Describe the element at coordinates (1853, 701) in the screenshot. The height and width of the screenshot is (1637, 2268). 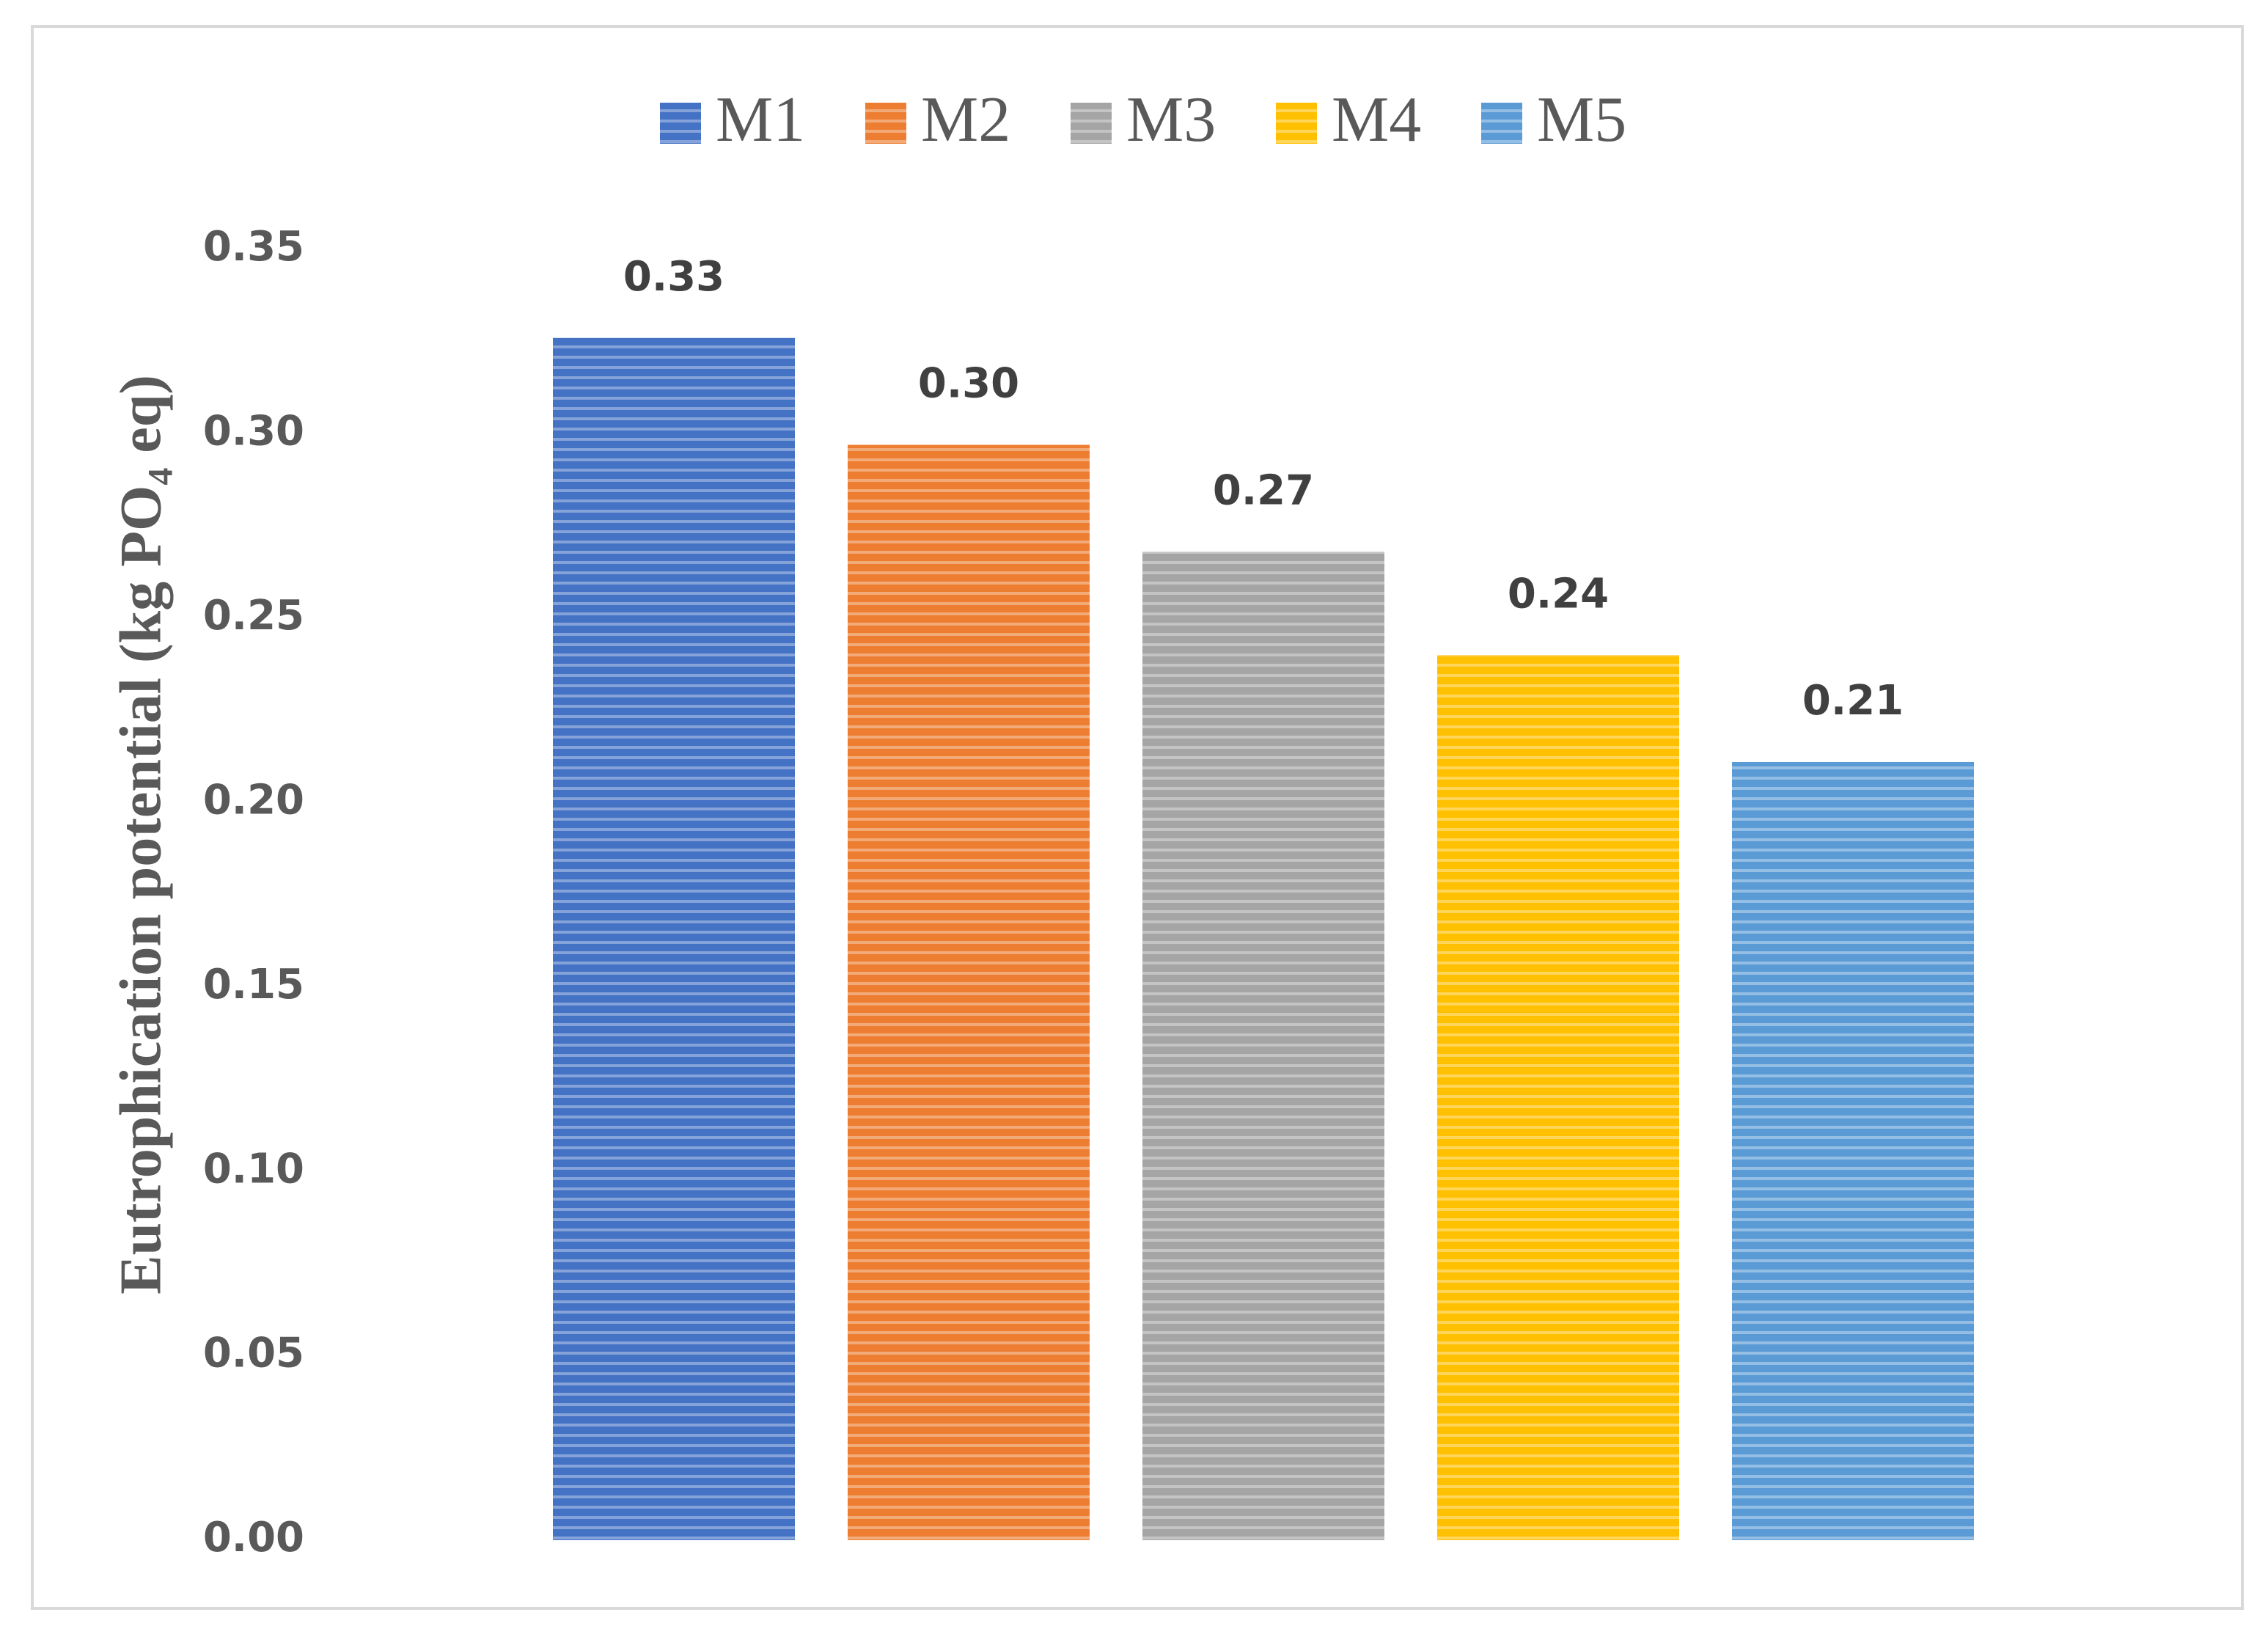
I see `data-label: 0.21` at that location.